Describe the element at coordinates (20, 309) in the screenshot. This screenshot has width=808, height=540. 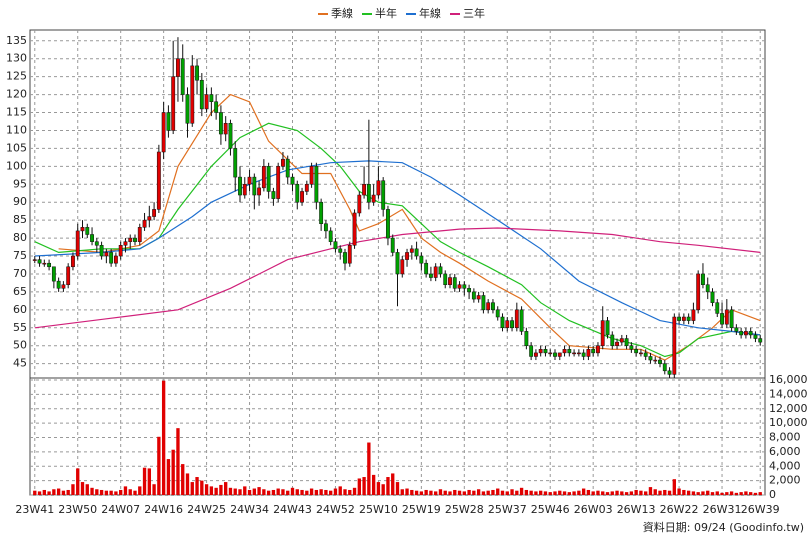
I see `y-tick-label: 60` at that location.